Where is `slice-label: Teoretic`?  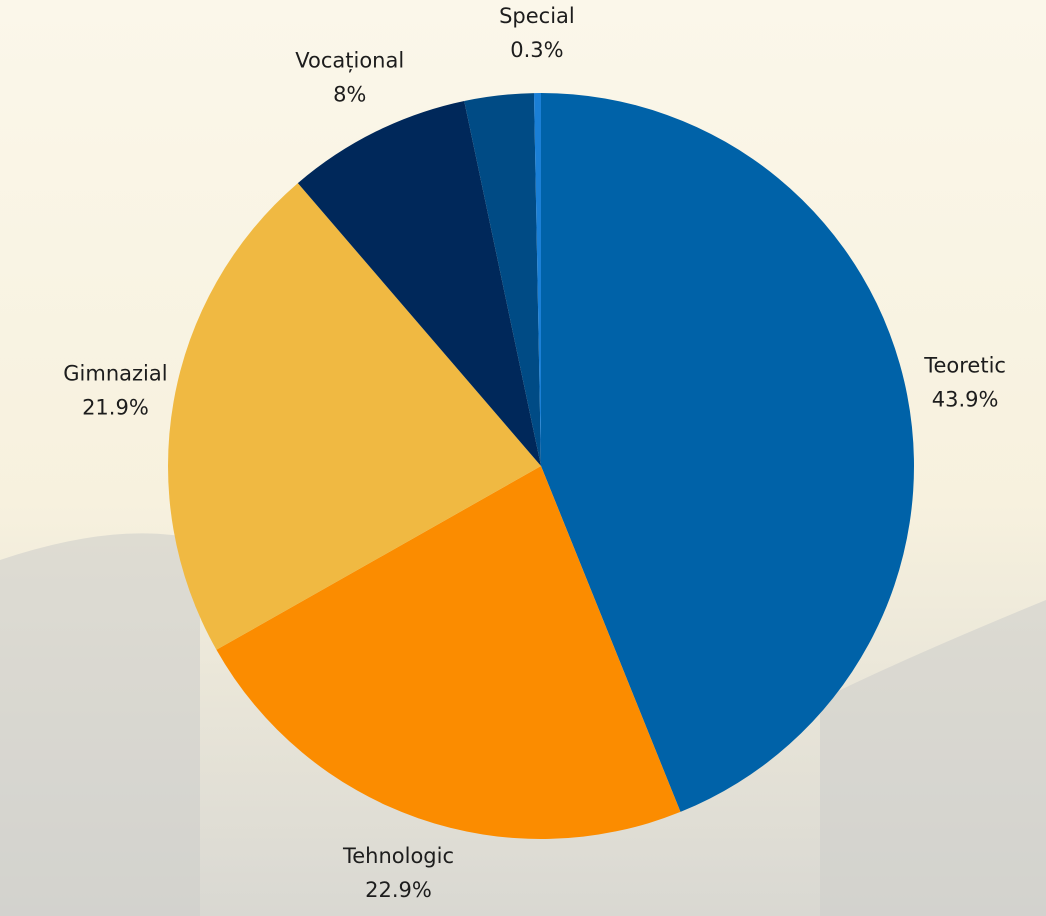 slice-label: Teoretic is located at coordinates (964, 366).